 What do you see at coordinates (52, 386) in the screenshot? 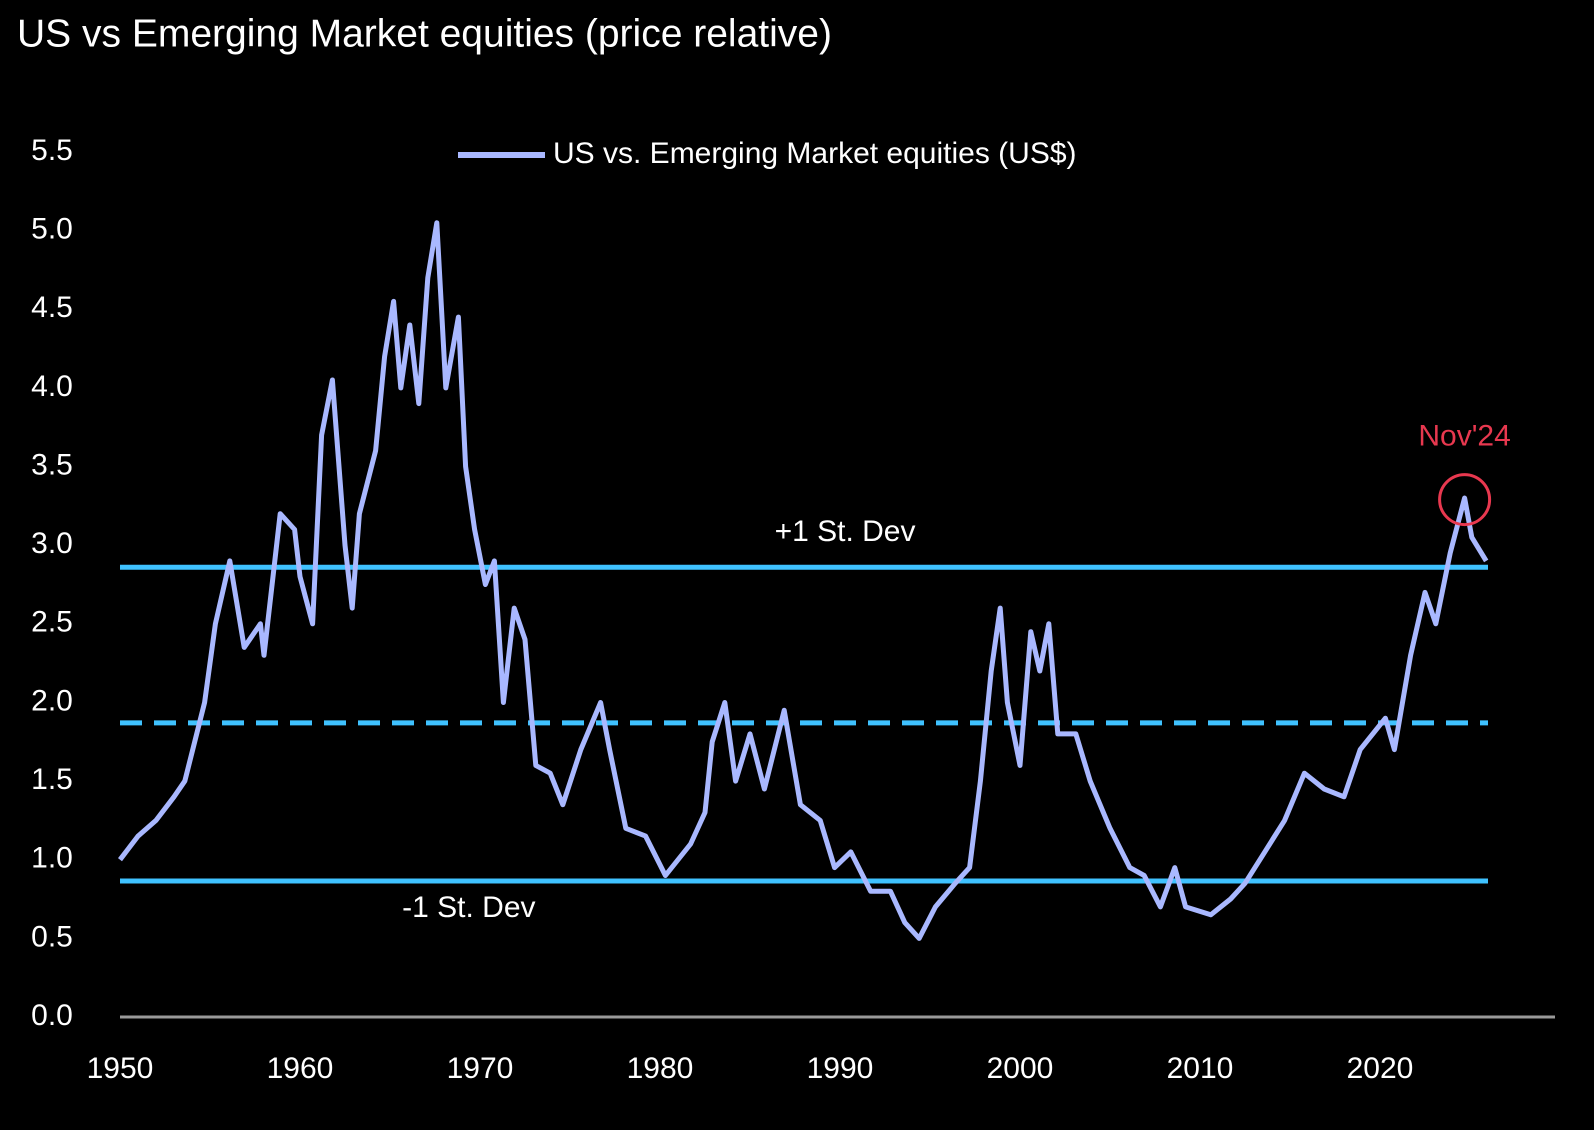
I see `y-tick-label: 4.0` at bounding box center [52, 386].